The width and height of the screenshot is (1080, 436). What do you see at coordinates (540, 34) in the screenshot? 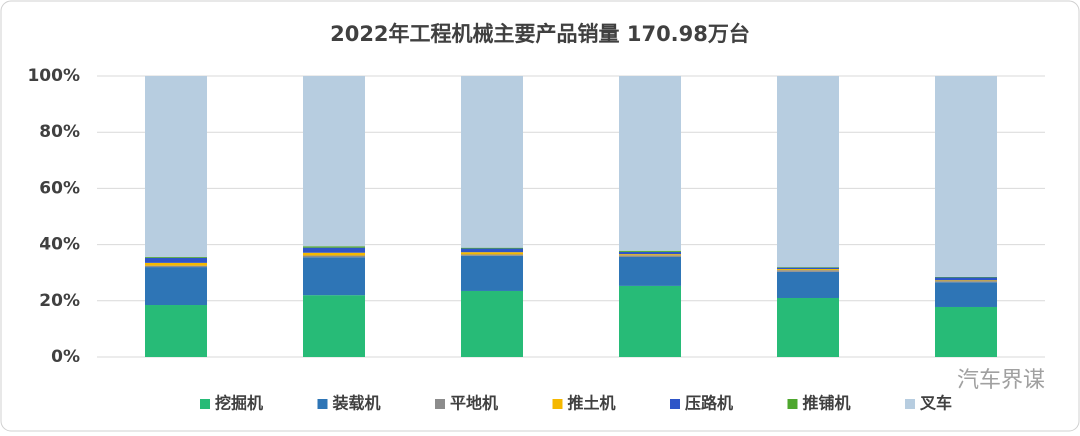
I see `chart-title: 2022年工程机械主要产品销量 170.98万台` at bounding box center [540, 34].